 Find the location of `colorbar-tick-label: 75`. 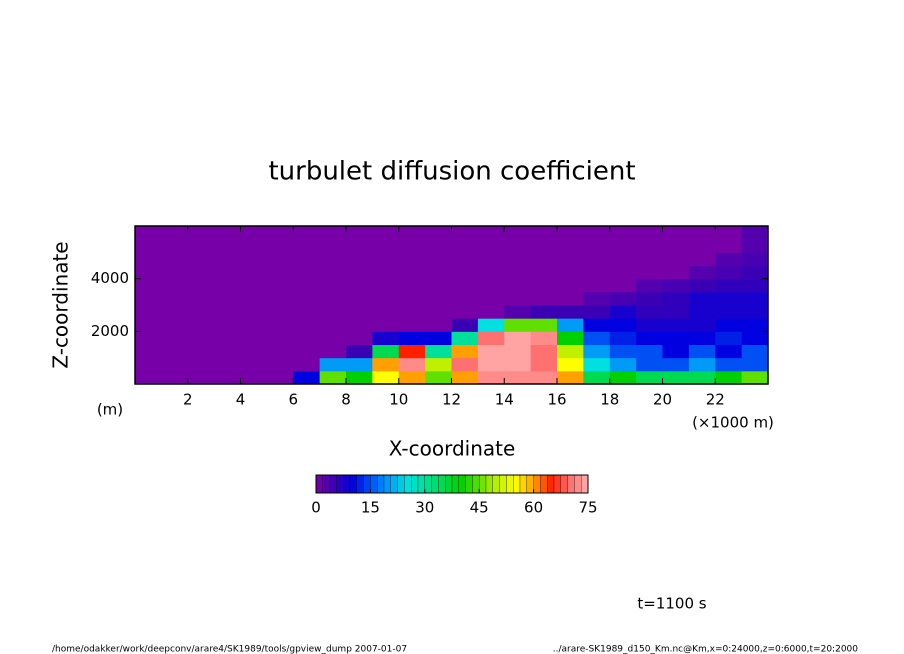

colorbar-tick-label: 75 is located at coordinates (587, 508).